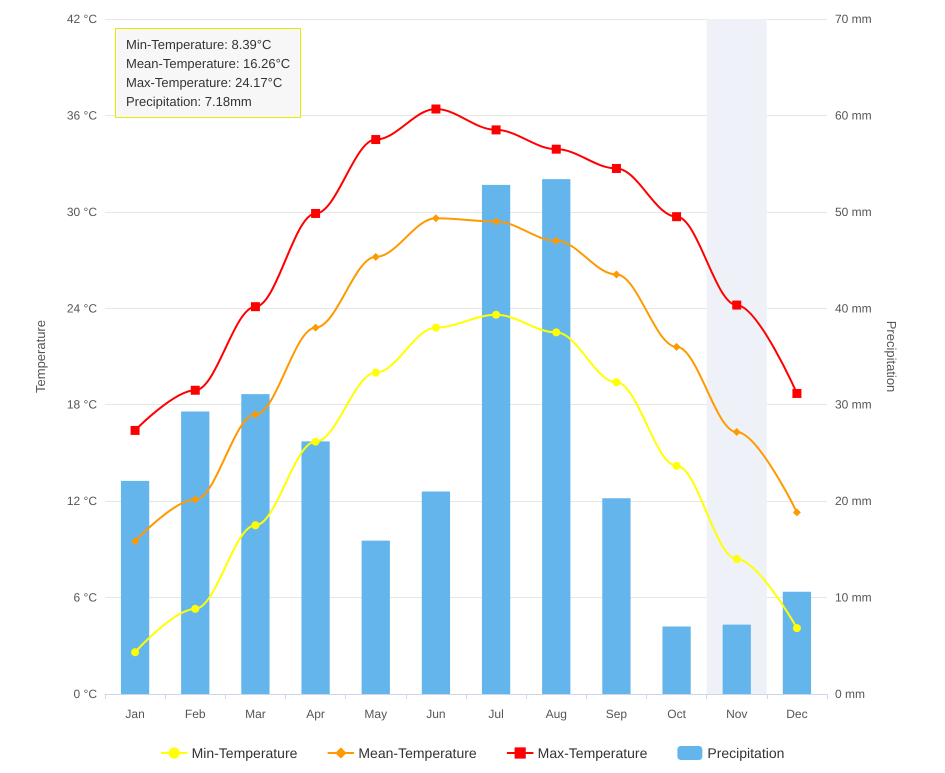  What do you see at coordinates (189, 102) in the screenshot?
I see `annotation: Precipitation: 7.18mm` at bounding box center [189, 102].